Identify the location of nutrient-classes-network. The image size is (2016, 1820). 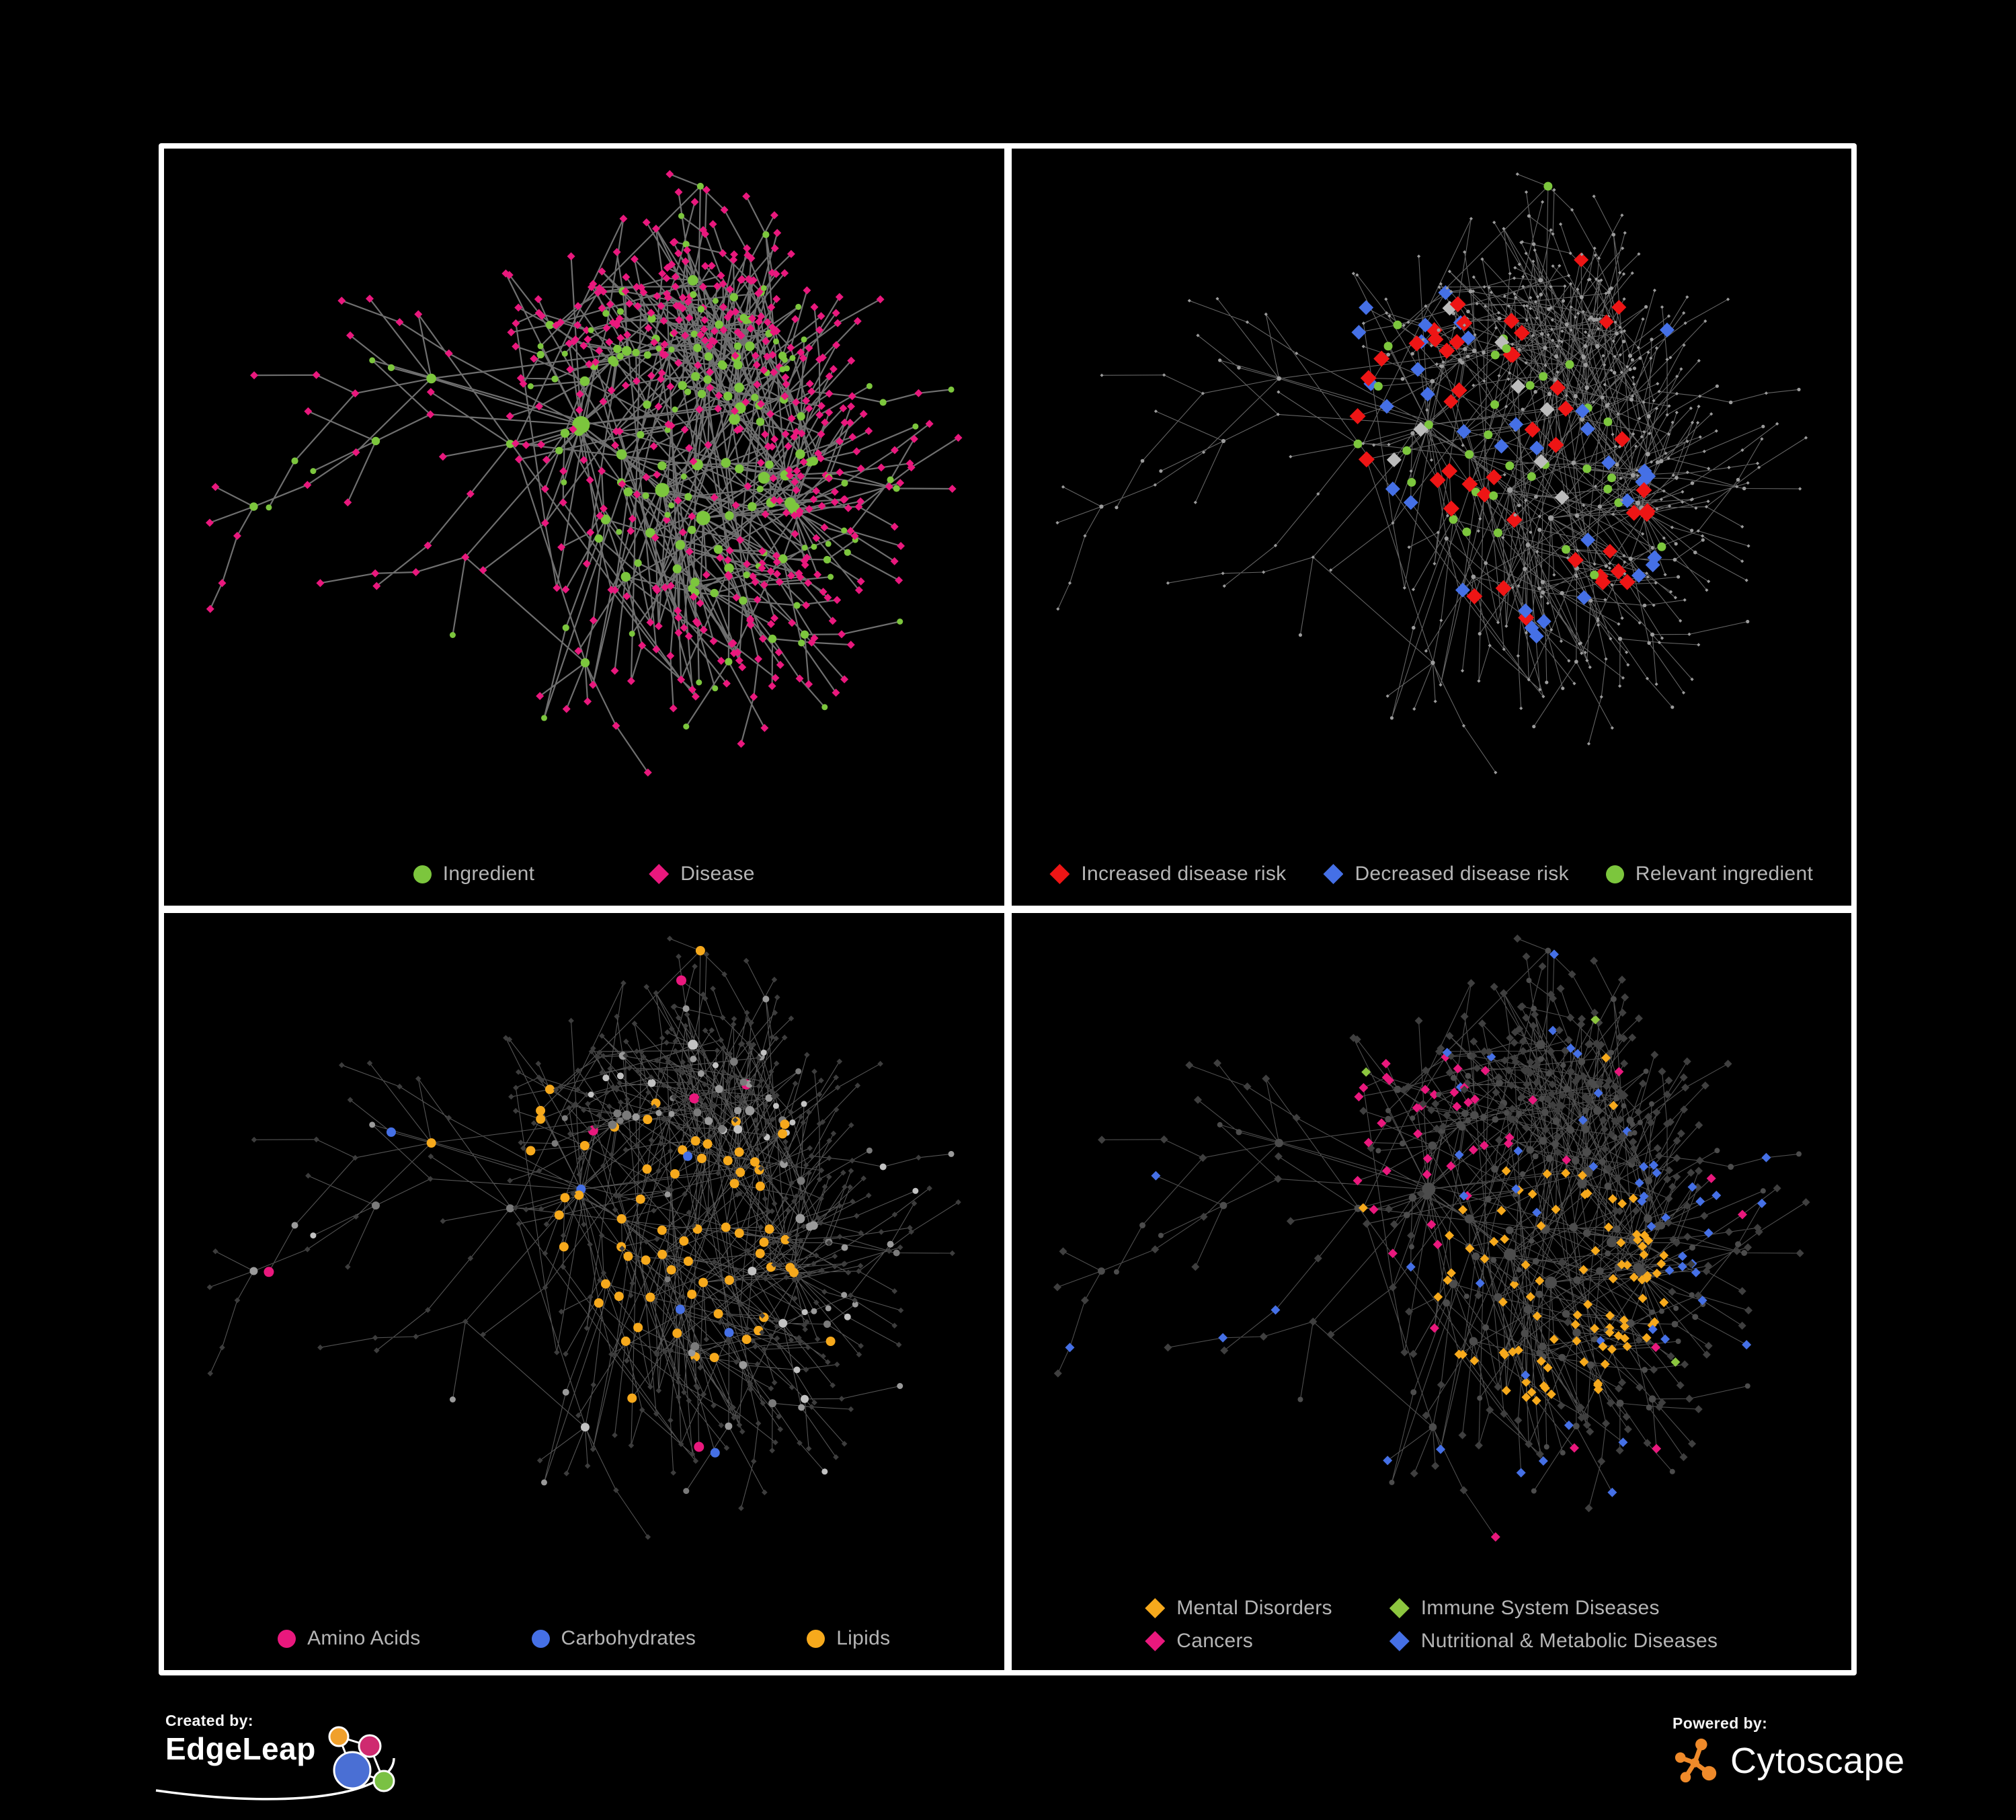
(583, 1237).